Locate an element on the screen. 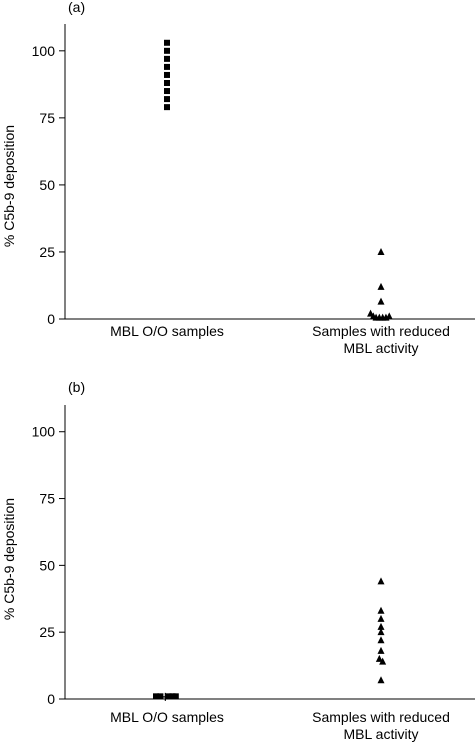  panel-a-y-tick-label: 100 is located at coordinates (44, 51).